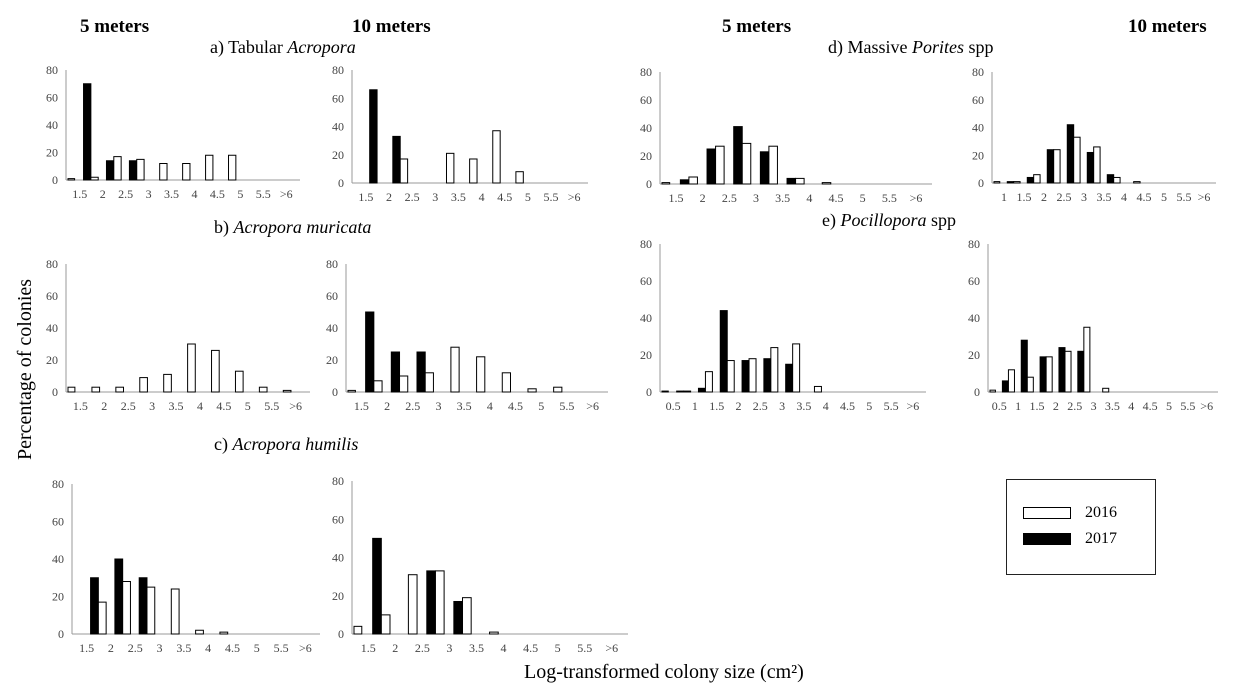 The height and width of the screenshot is (689, 1238). Describe the element at coordinates (979, 47) in the screenshot. I see `panel-title-d-suffix: spp` at that location.